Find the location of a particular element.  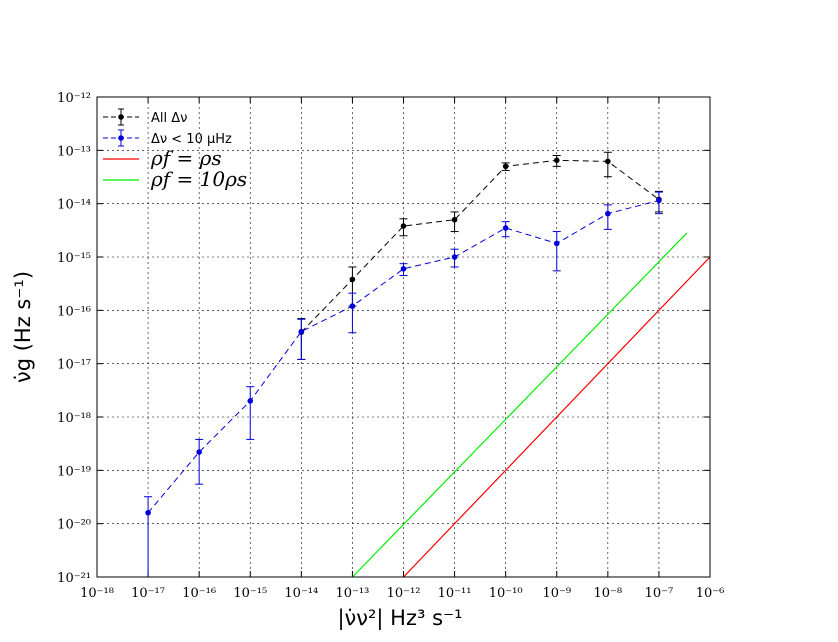

y-axis-label: ν̇g (Hz s⁻¹) is located at coordinates (23, 327).